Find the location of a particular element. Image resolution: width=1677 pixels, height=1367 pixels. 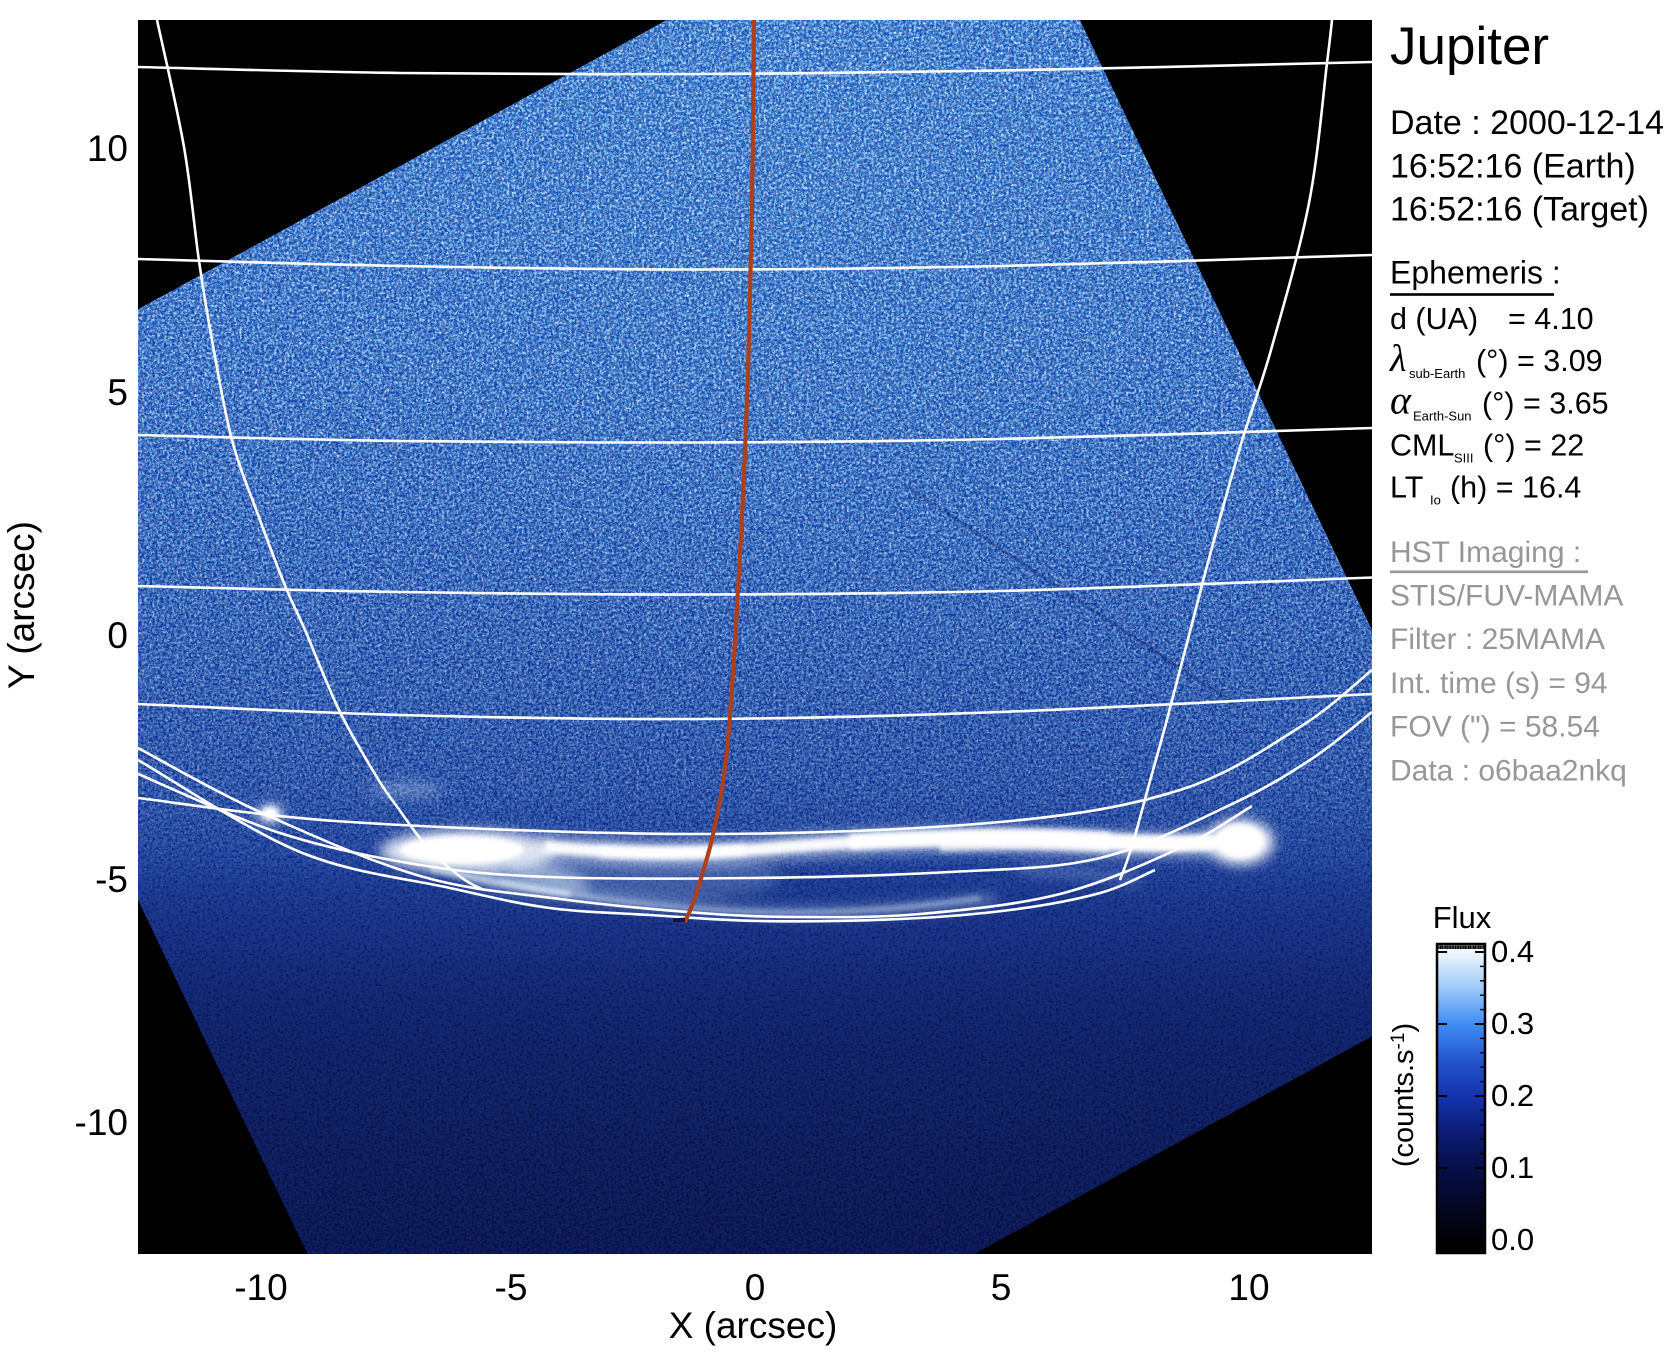

svg-text: X (arcsec) is located at coordinates (753, 1325).